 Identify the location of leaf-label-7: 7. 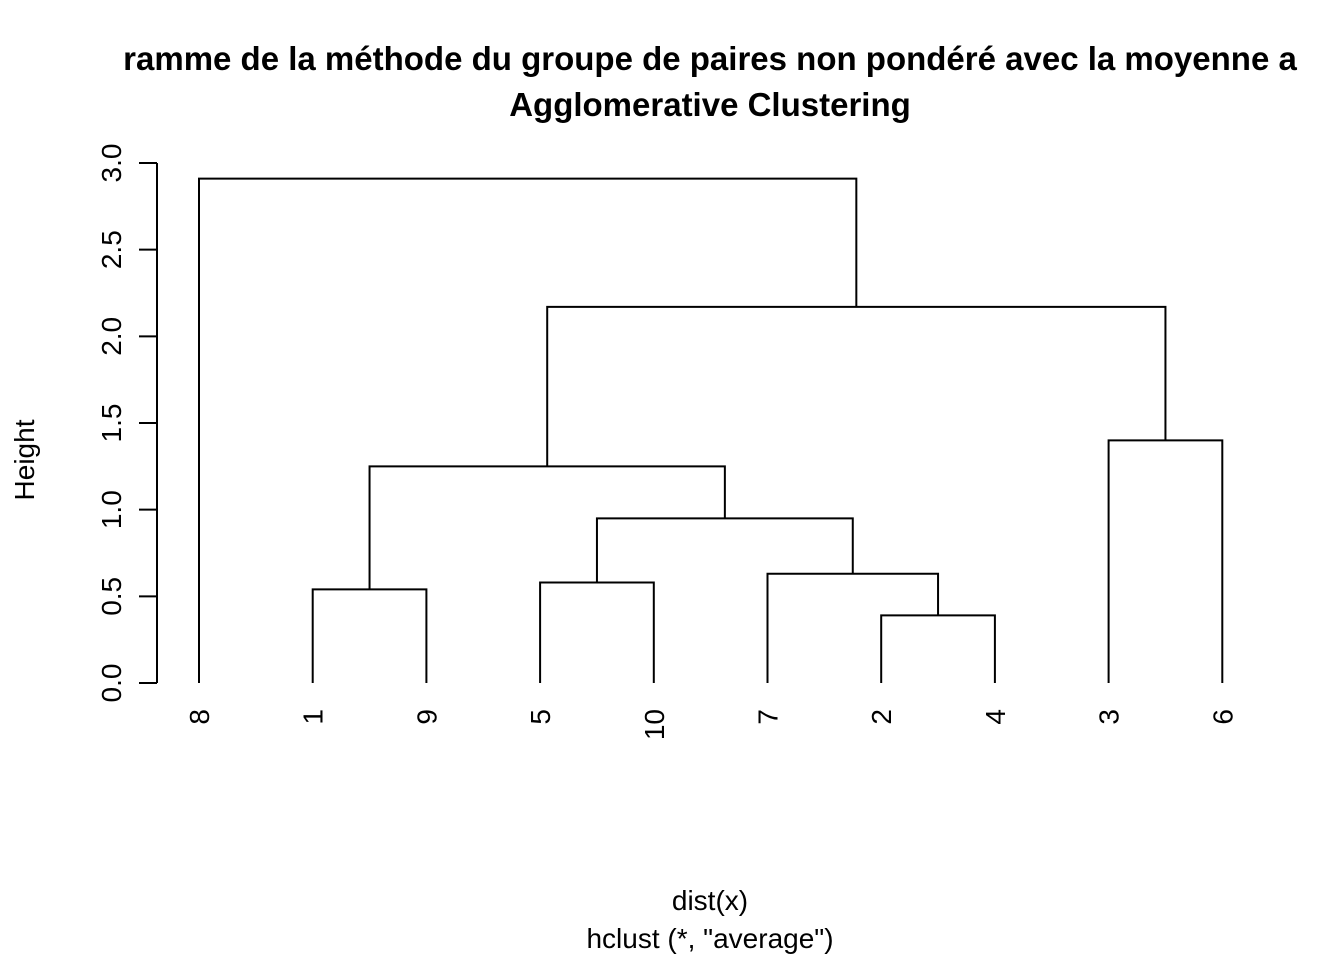
(768, 717).